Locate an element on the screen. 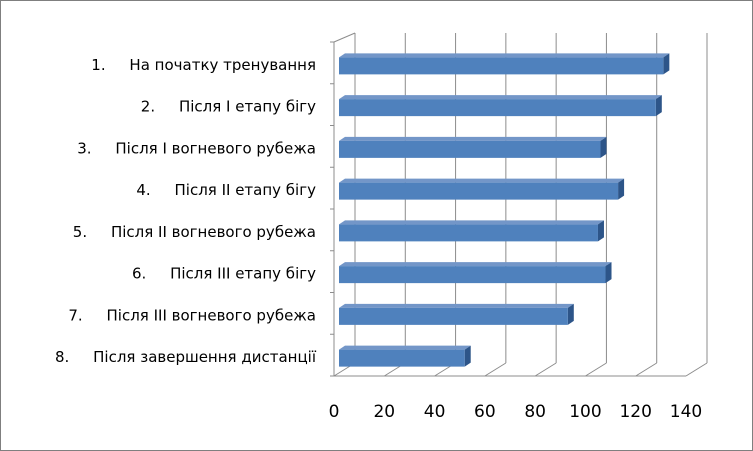 The height and width of the screenshot is (451, 753). x-tick-labels: 0 20 40 60 80 100 120 140 is located at coordinates (516, 412).